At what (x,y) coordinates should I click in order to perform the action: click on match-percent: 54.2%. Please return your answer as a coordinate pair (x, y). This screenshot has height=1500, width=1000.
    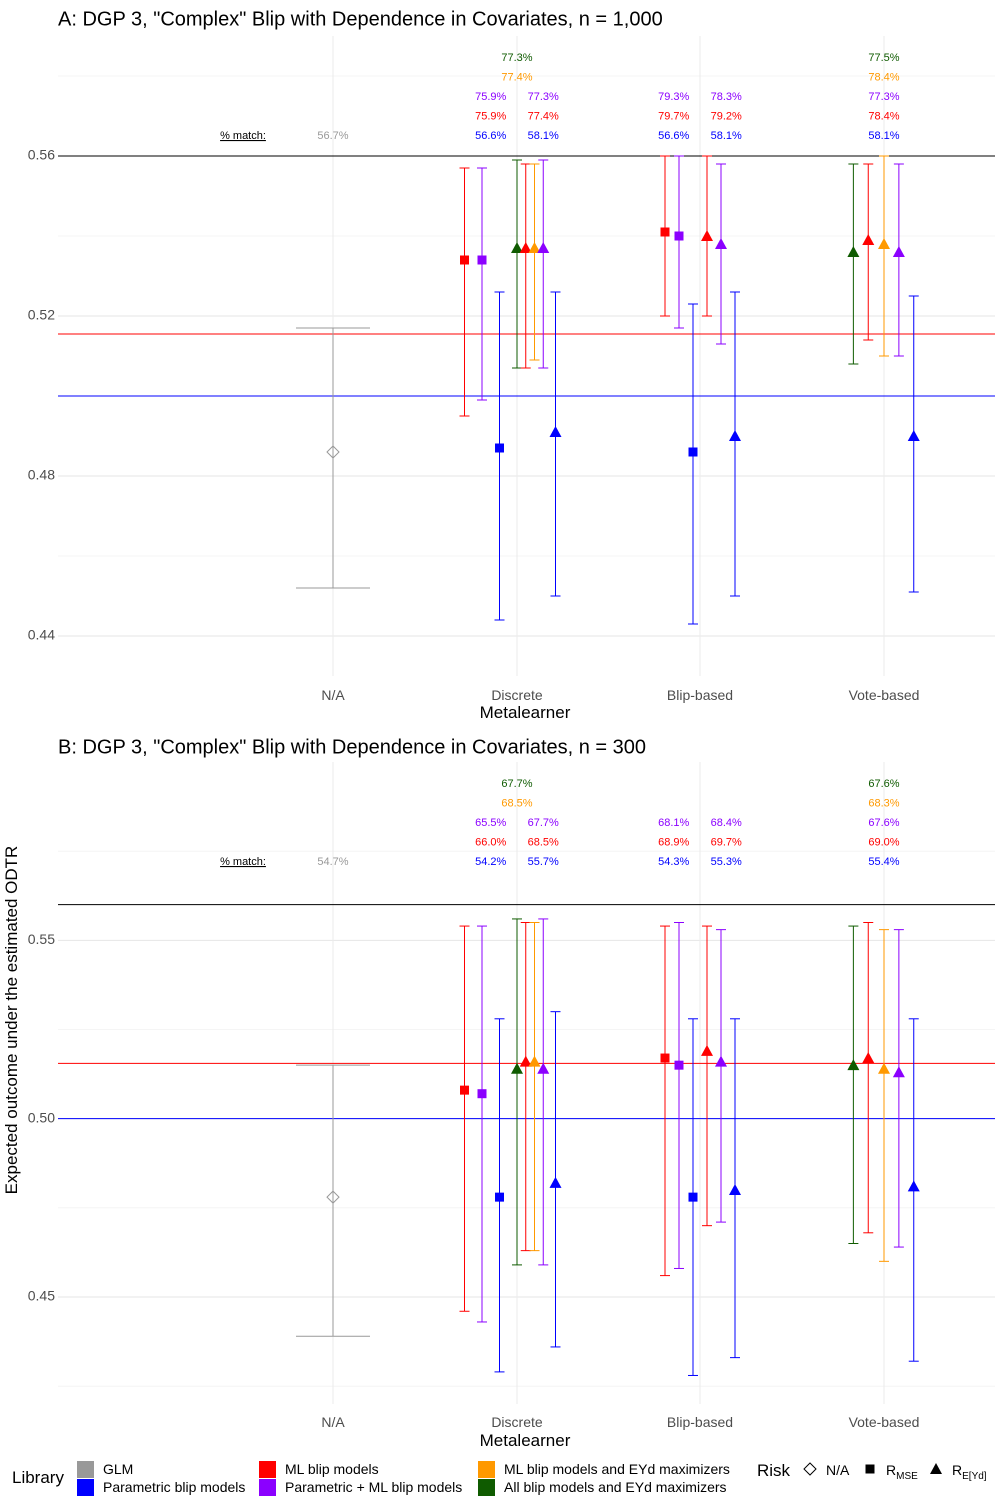
    Looking at the image, I should click on (490, 862).